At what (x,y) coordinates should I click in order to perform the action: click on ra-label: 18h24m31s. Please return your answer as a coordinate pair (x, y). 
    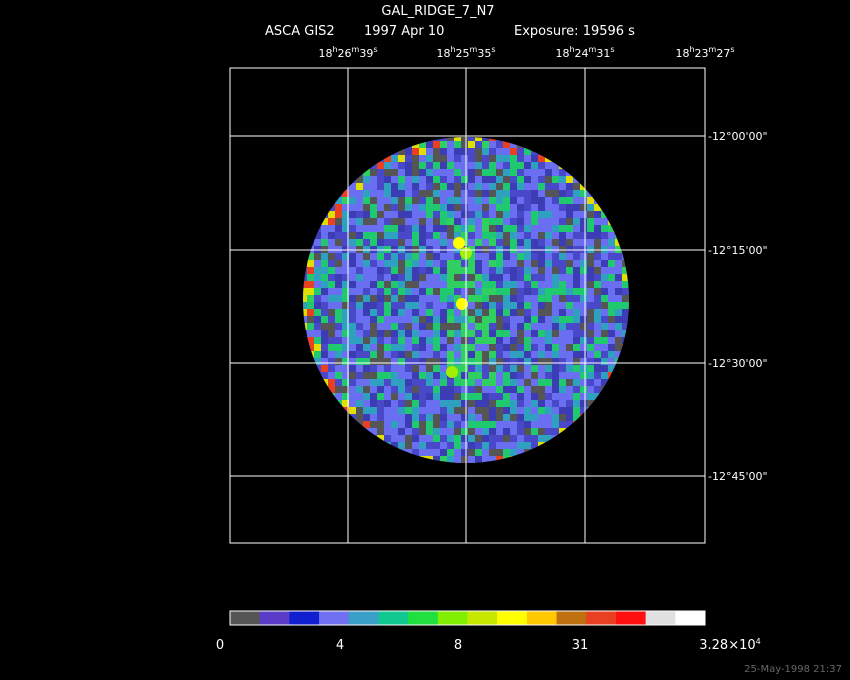
    Looking at the image, I should click on (584, 52).